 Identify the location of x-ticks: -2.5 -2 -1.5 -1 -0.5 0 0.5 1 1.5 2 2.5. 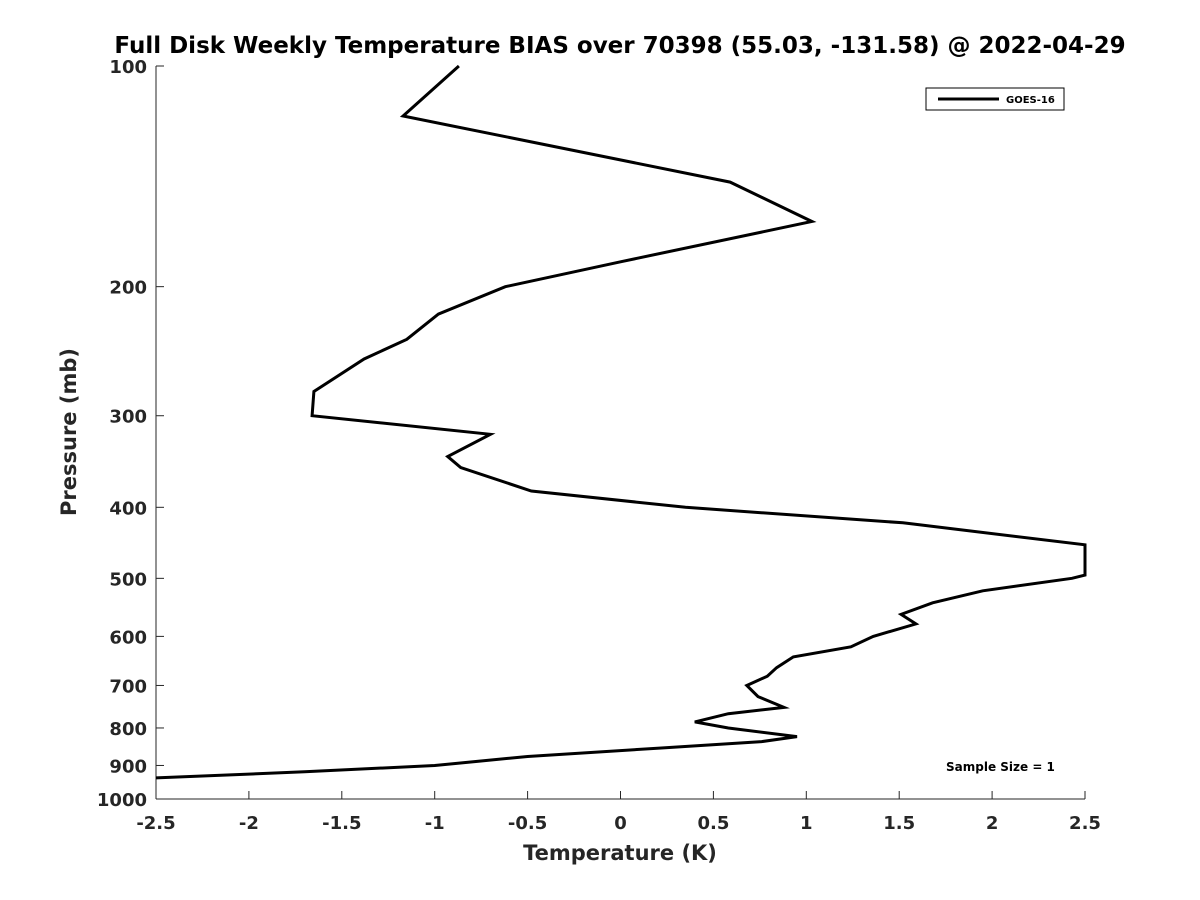
(618, 812).